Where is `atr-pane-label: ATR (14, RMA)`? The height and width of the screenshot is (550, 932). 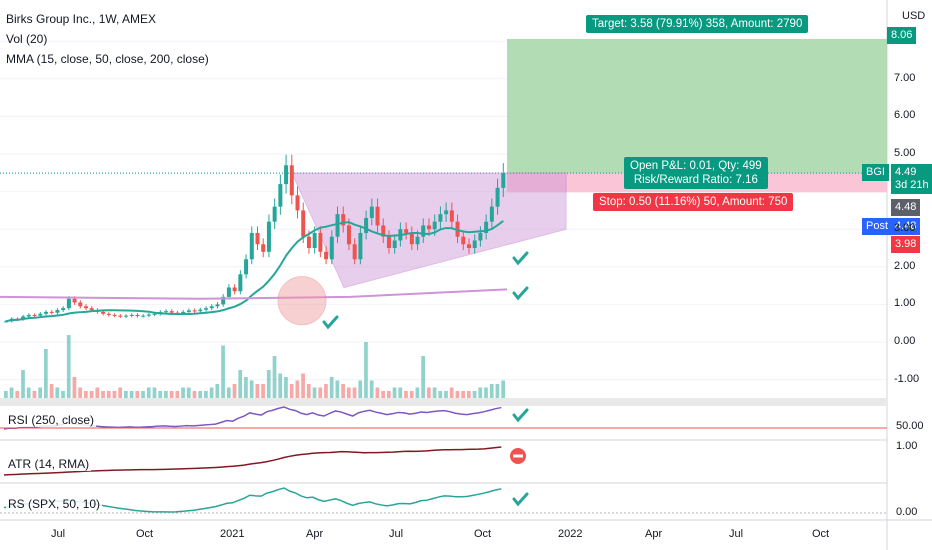
atr-pane-label: ATR (14, RMA) is located at coordinates (49, 464).